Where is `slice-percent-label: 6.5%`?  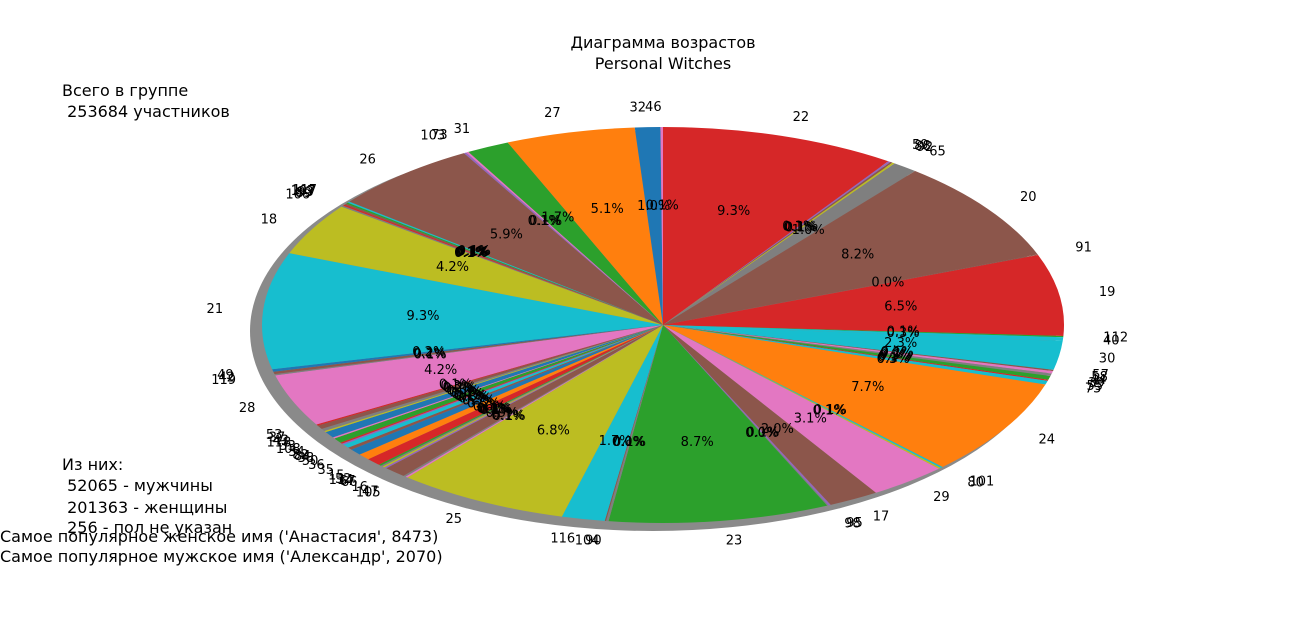
slice-percent-label: 6.5% is located at coordinates (900, 306).